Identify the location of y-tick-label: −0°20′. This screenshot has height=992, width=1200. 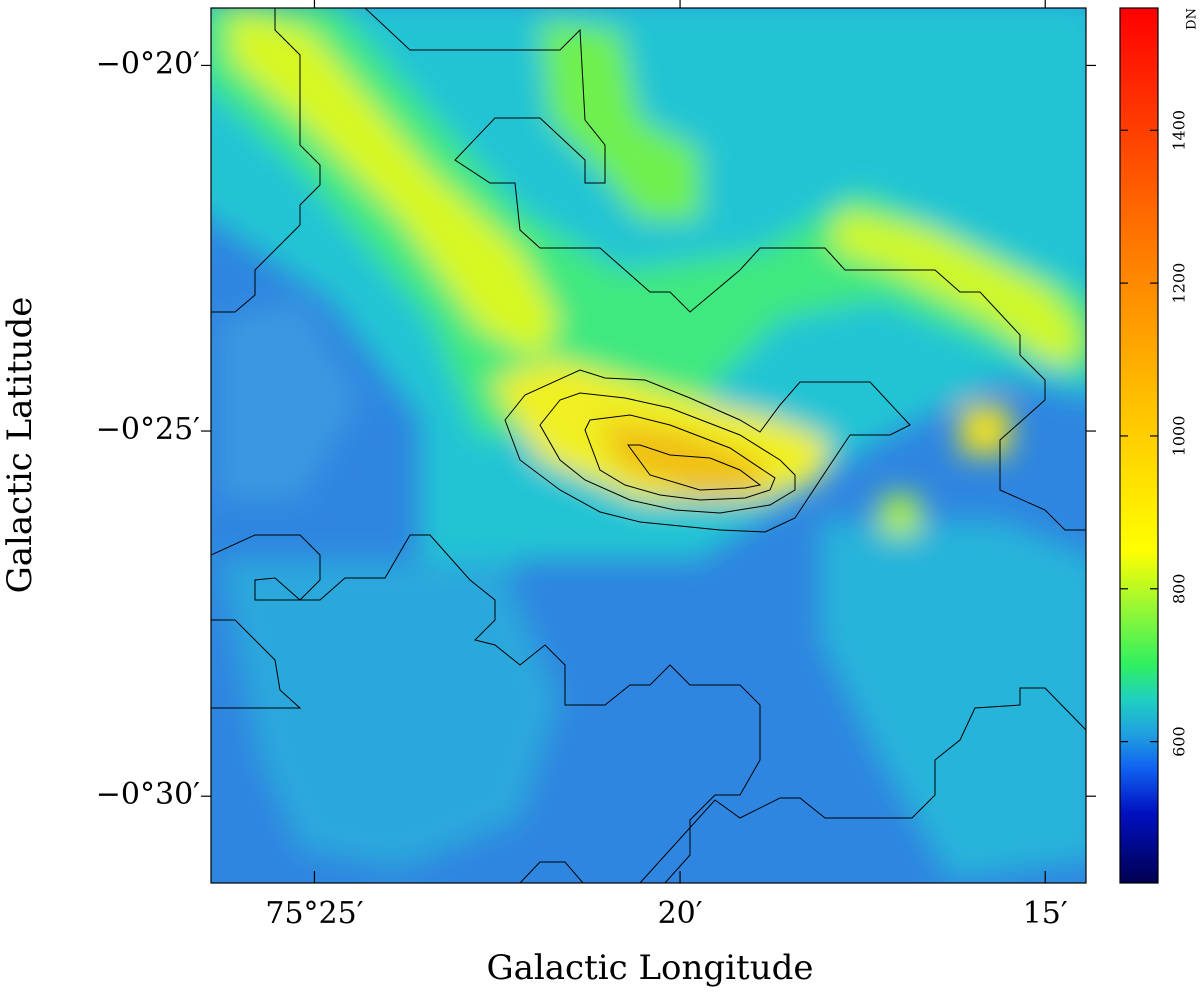
(148, 63).